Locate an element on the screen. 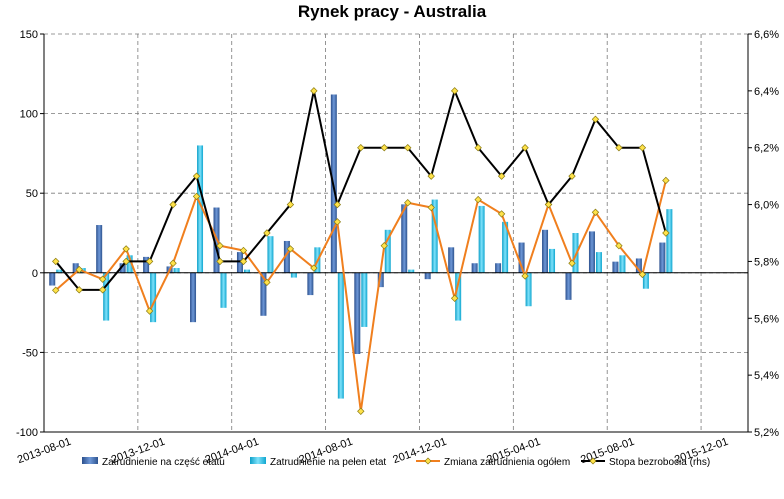 The height and width of the screenshot is (499, 784). legend-full-time-swatch is located at coordinates (258, 460).